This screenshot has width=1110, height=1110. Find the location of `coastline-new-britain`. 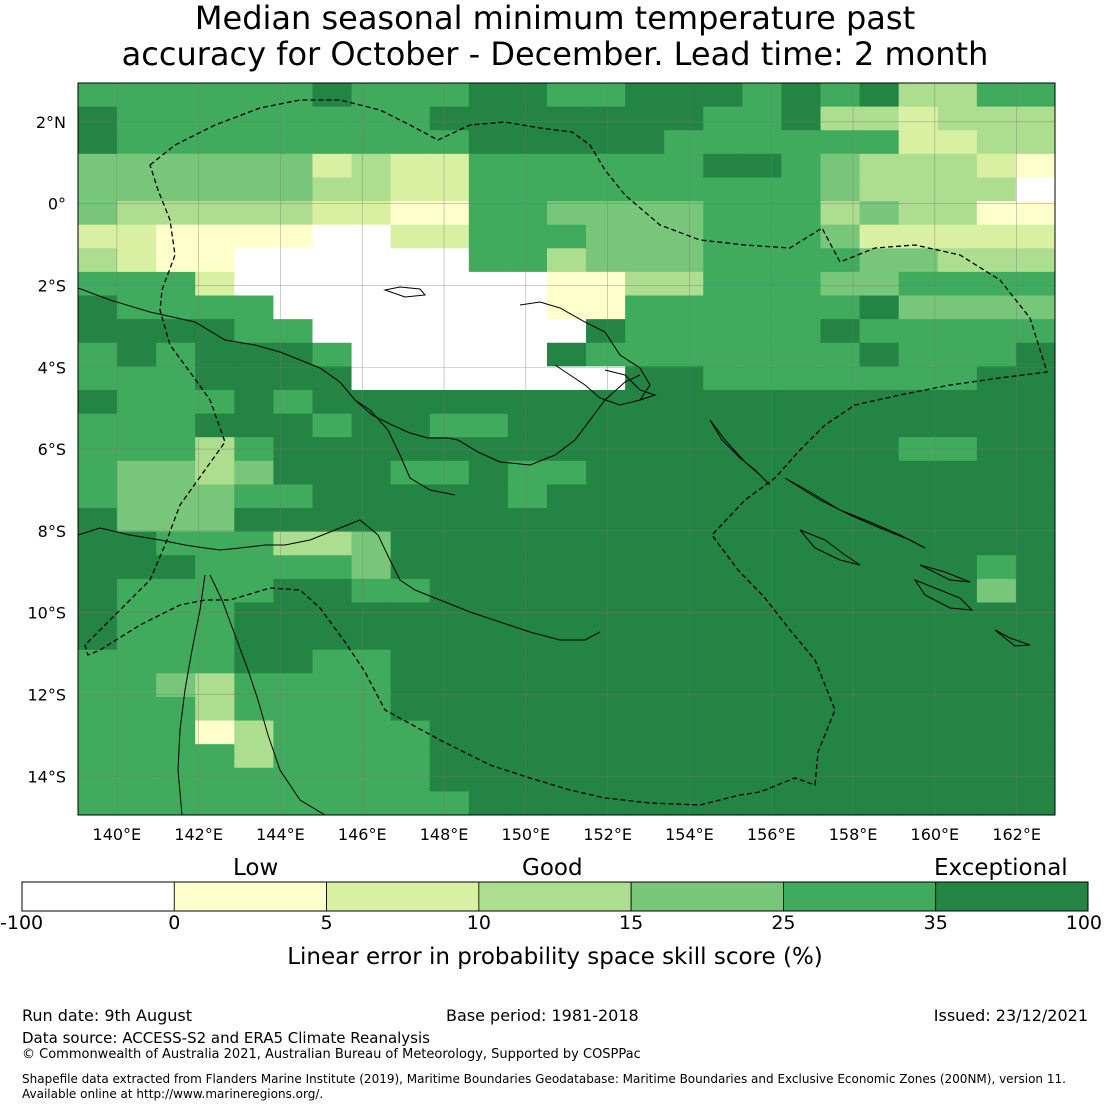

coastline-new-britain is located at coordinates (585, 353).